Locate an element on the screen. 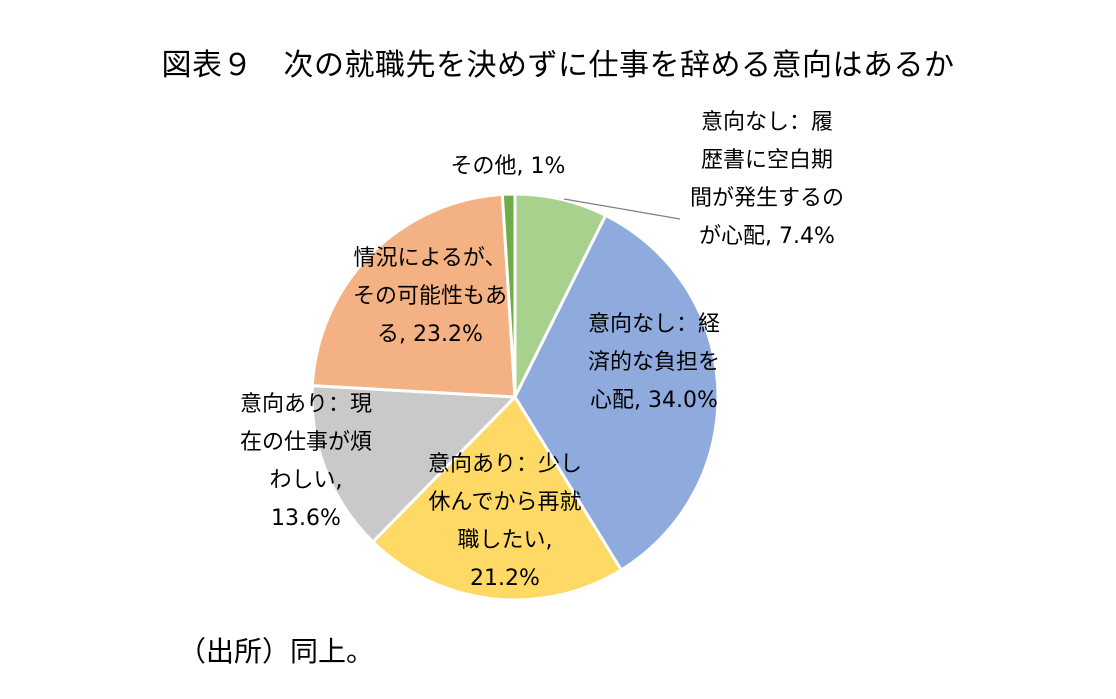 This screenshot has width=1116, height=699. slice-label-depends-on-situation: 情況によるが、 その可能性もあ る, 23.2% is located at coordinates (429, 296).